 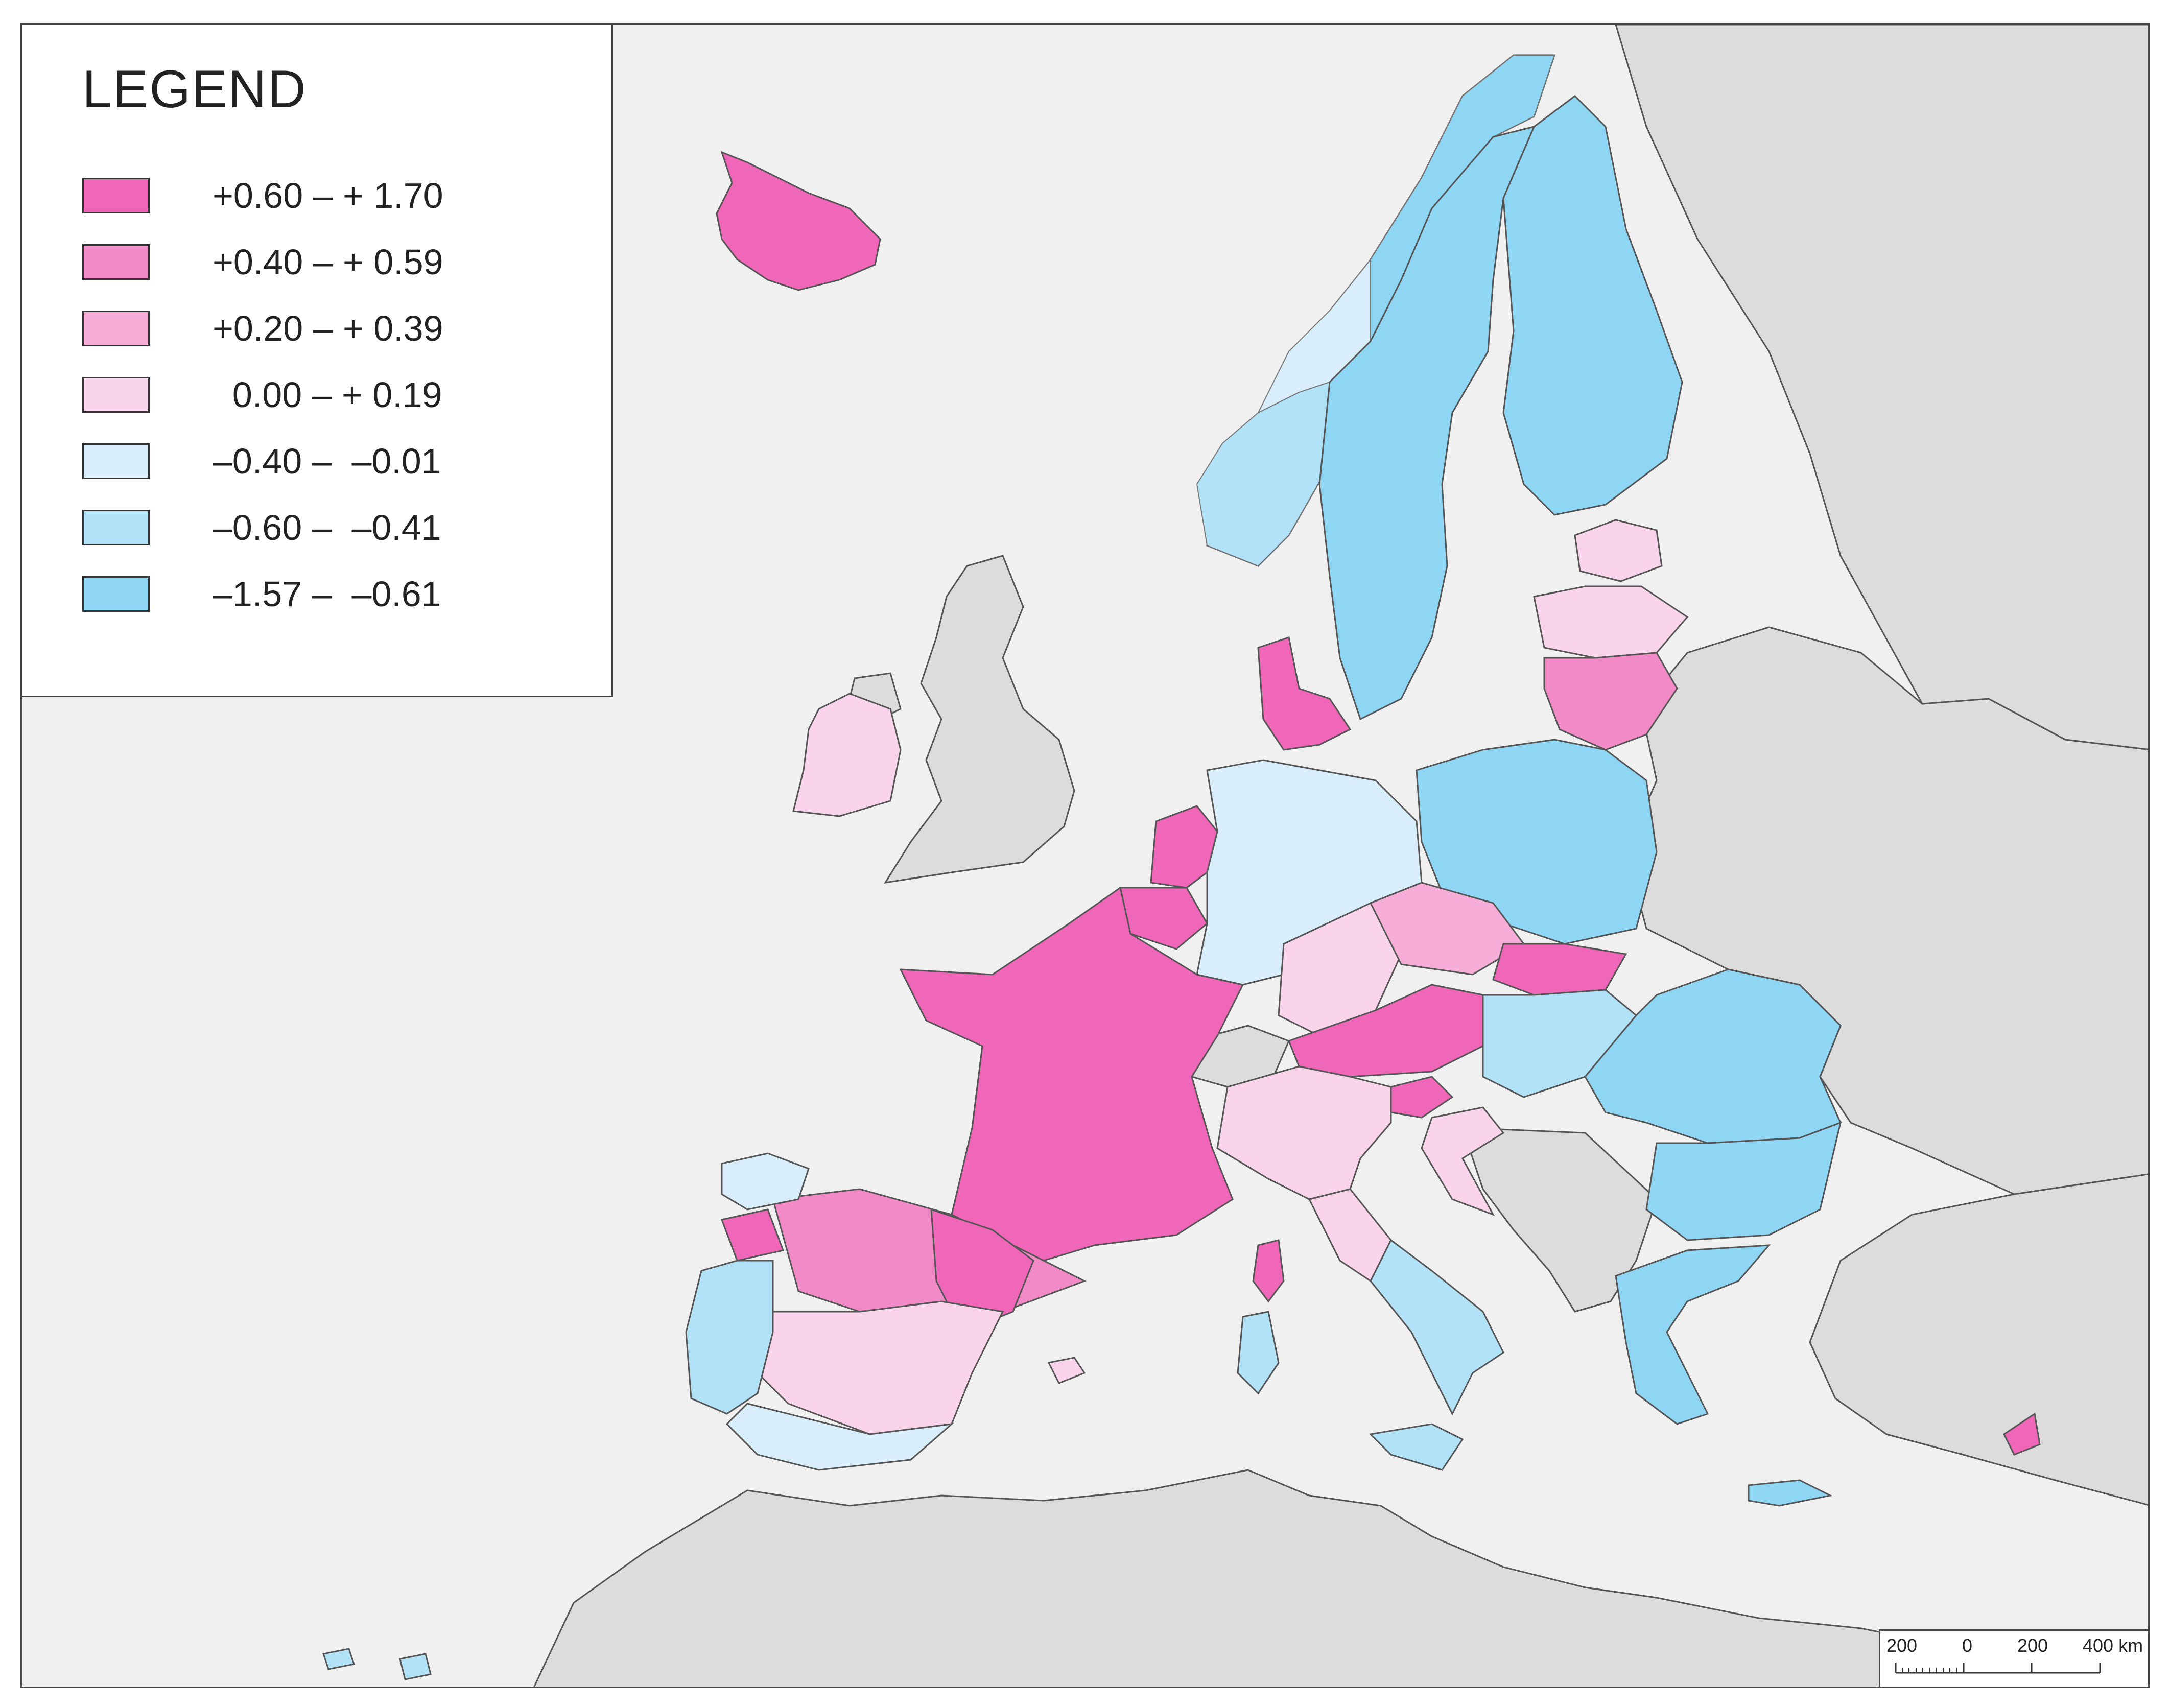 What do you see at coordinates (839, 1437) in the screenshot?
I see `region-andalusia` at bounding box center [839, 1437].